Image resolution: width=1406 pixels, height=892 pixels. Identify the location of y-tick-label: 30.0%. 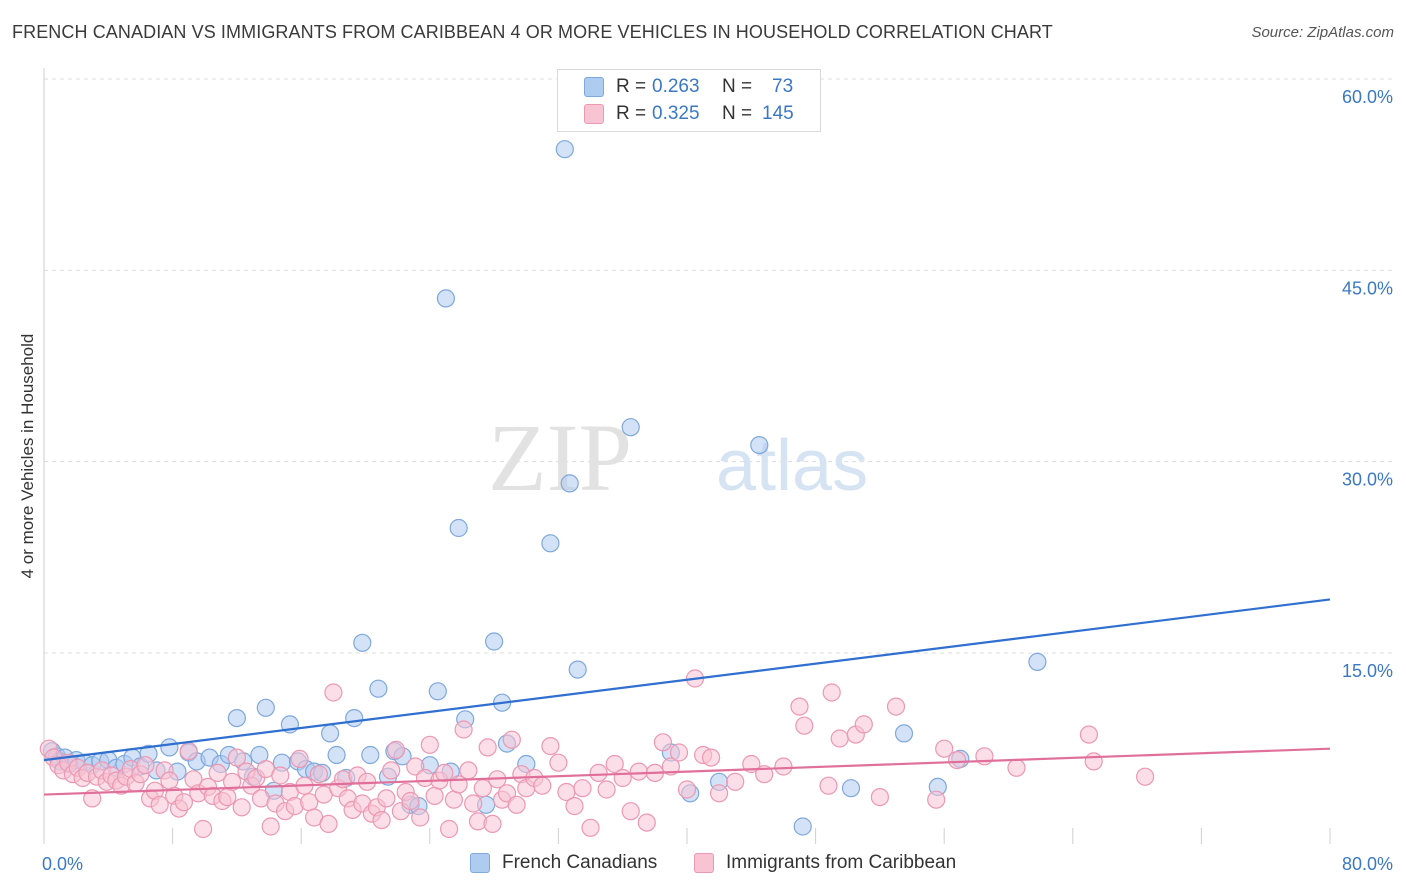
(1367, 480).